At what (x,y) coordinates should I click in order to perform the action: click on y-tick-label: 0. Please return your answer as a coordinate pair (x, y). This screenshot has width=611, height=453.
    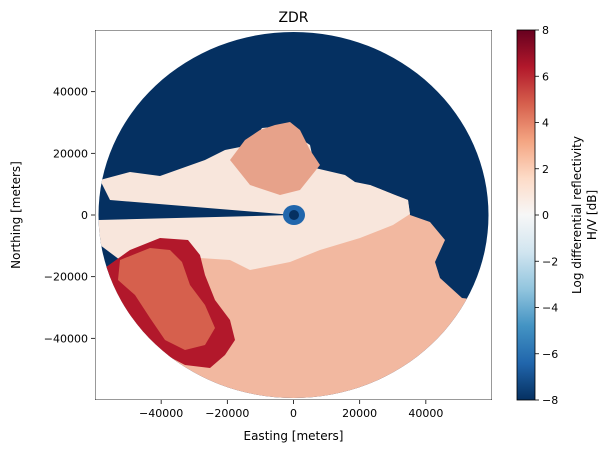
    Looking at the image, I should click on (84, 215).